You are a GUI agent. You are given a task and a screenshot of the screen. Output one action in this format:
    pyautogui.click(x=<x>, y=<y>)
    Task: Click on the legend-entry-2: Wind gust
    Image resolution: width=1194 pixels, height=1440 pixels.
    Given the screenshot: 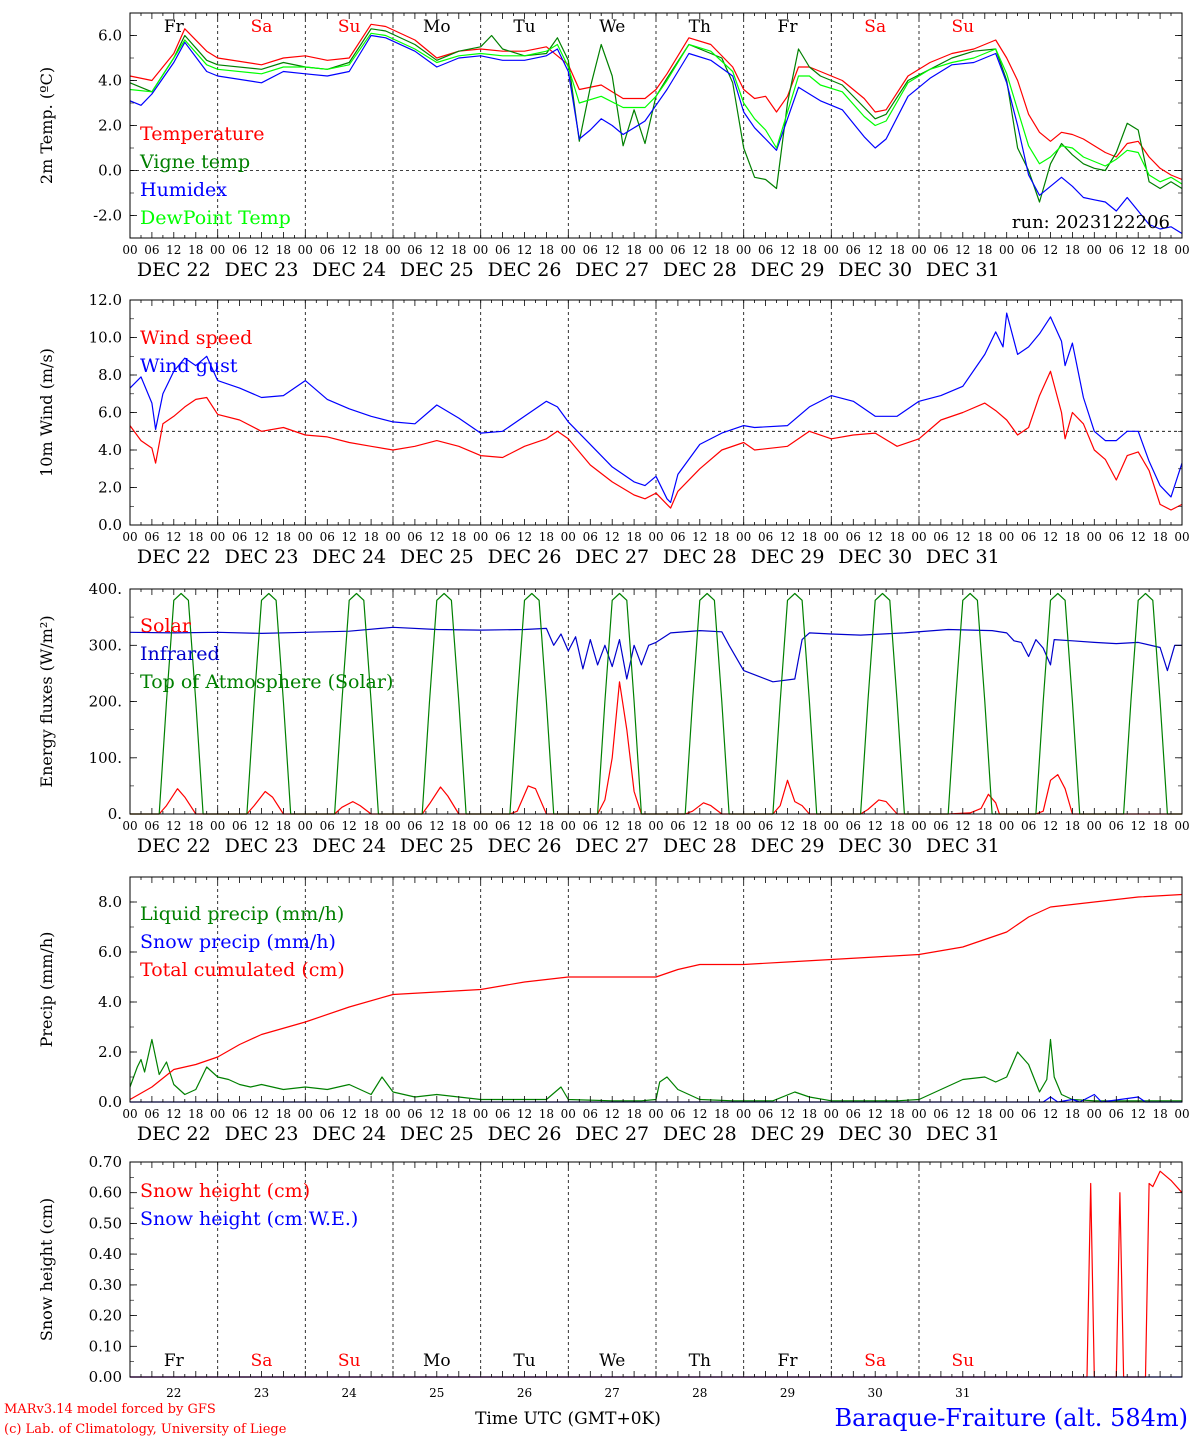 What is the action you would take?
    pyautogui.click(x=189, y=366)
    